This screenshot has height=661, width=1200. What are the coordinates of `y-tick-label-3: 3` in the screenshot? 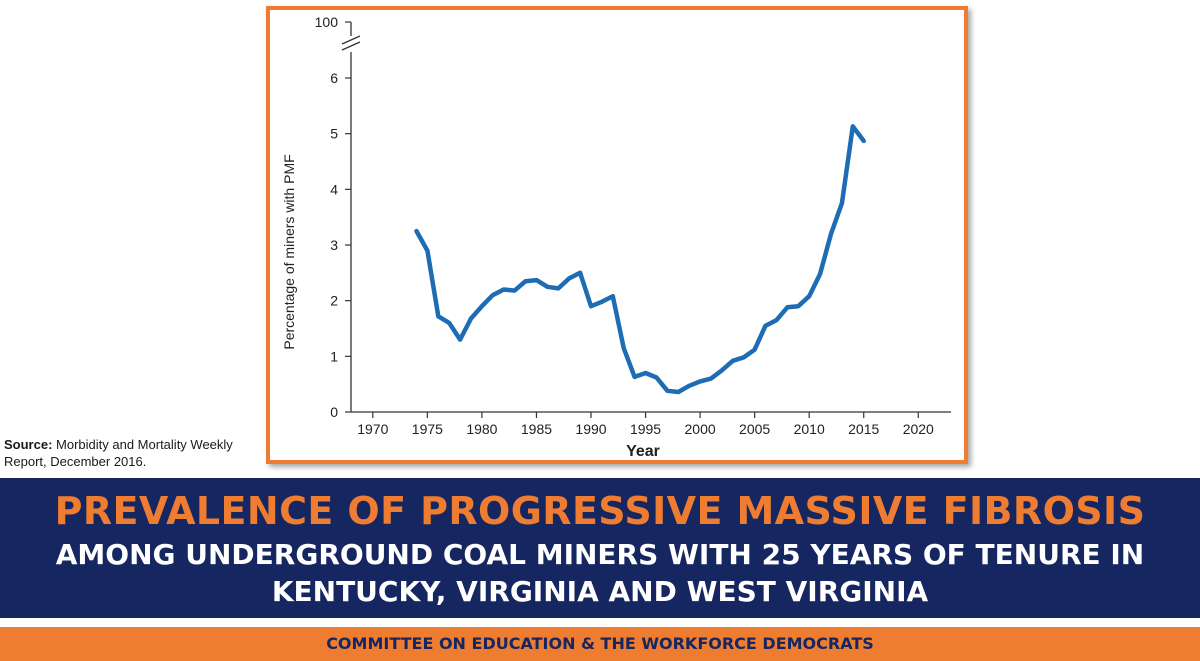 It's located at (334, 245).